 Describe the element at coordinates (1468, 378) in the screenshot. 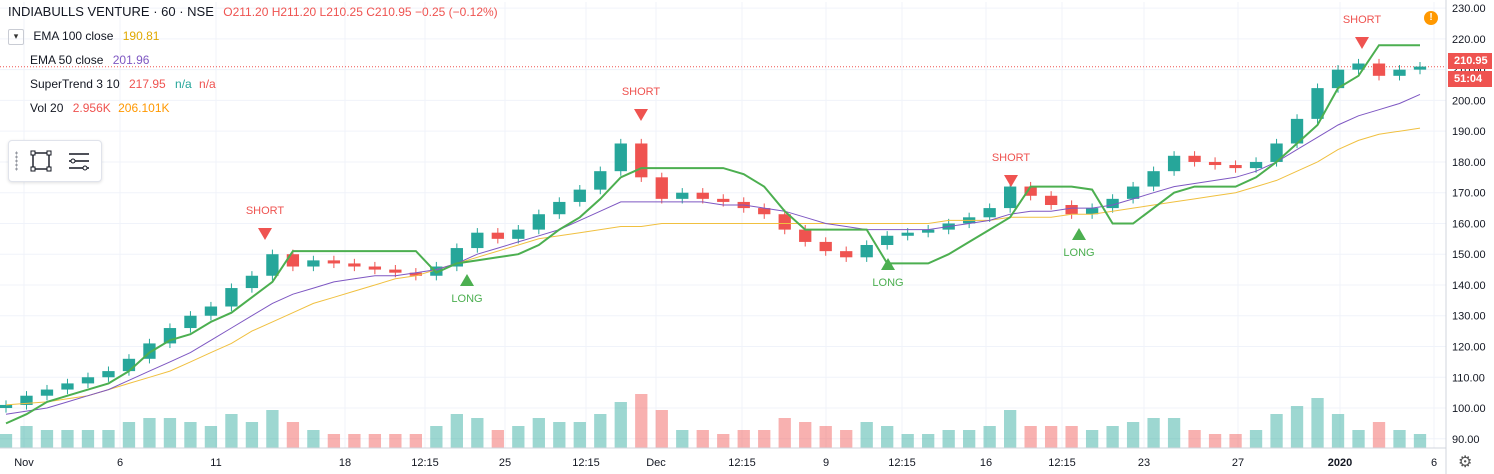

I see `price-tick-label: 110.00` at that location.